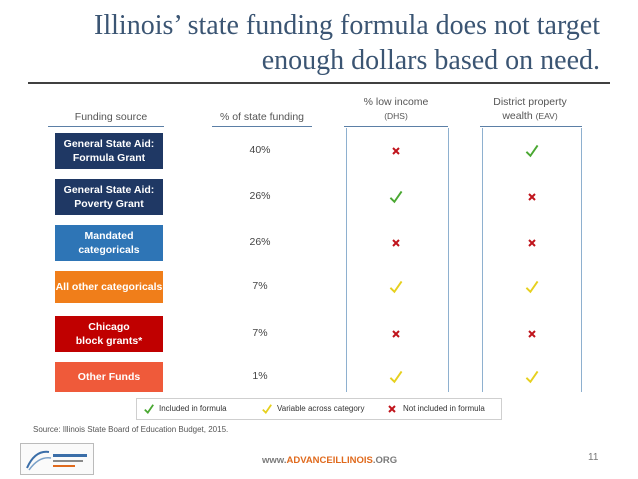 The height and width of the screenshot is (479, 638). Describe the element at coordinates (260, 376) in the screenshot. I see `state-funding-percent: 1%` at that location.